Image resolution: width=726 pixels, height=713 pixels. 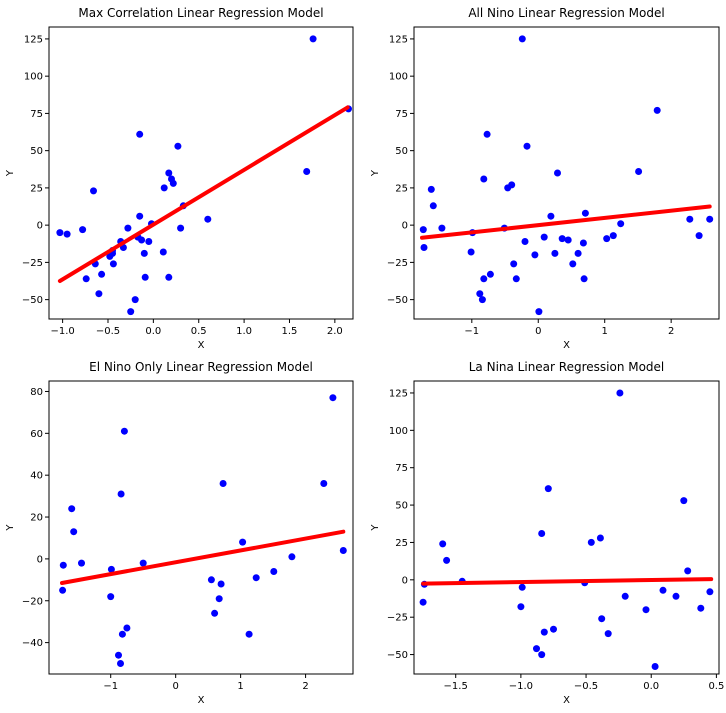 What do you see at coordinates (651, 686) in the screenshot?
I see `x-tick-label: 0.0` at bounding box center [651, 686].